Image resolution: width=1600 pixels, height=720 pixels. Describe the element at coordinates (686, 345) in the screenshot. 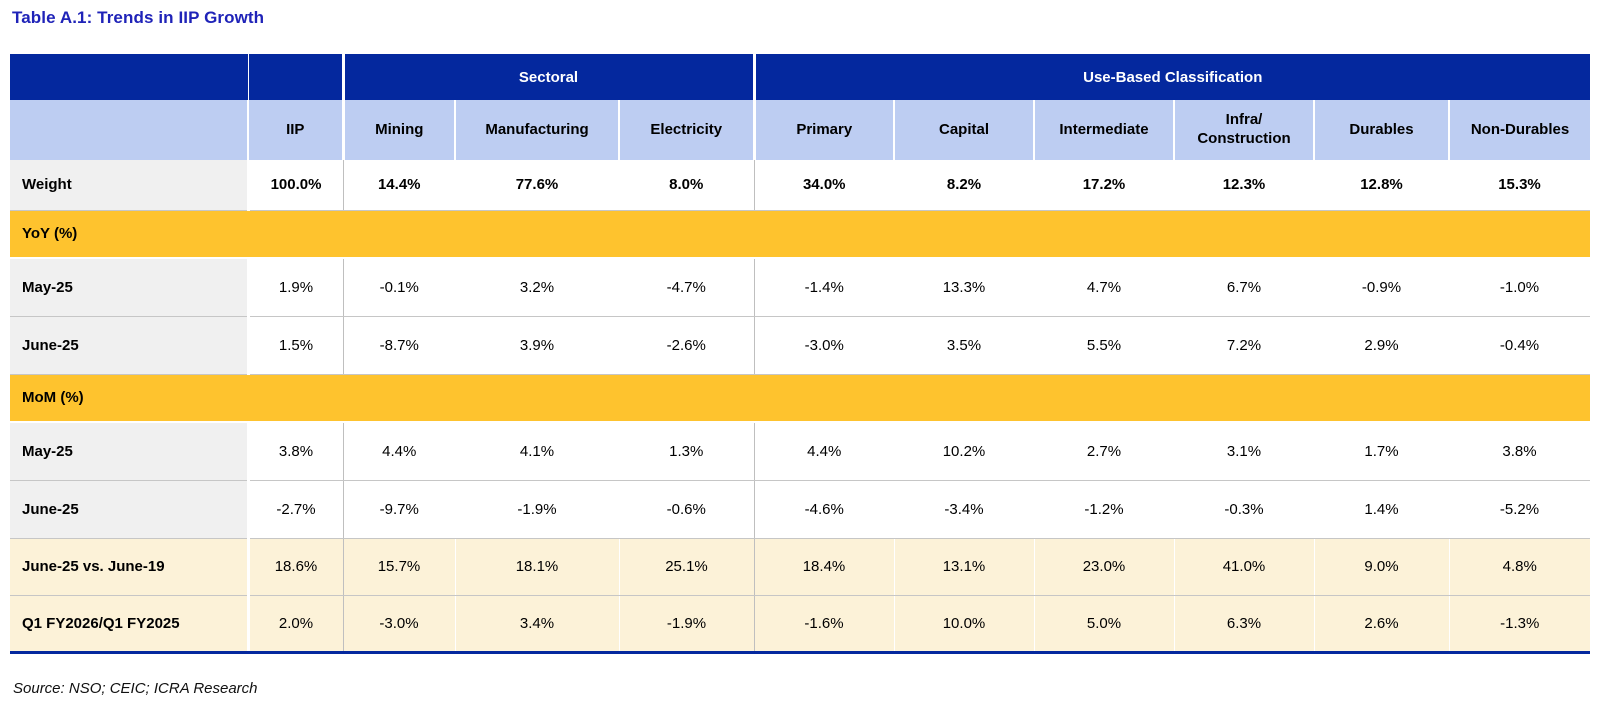

I see `cell: -2.6%` at that location.